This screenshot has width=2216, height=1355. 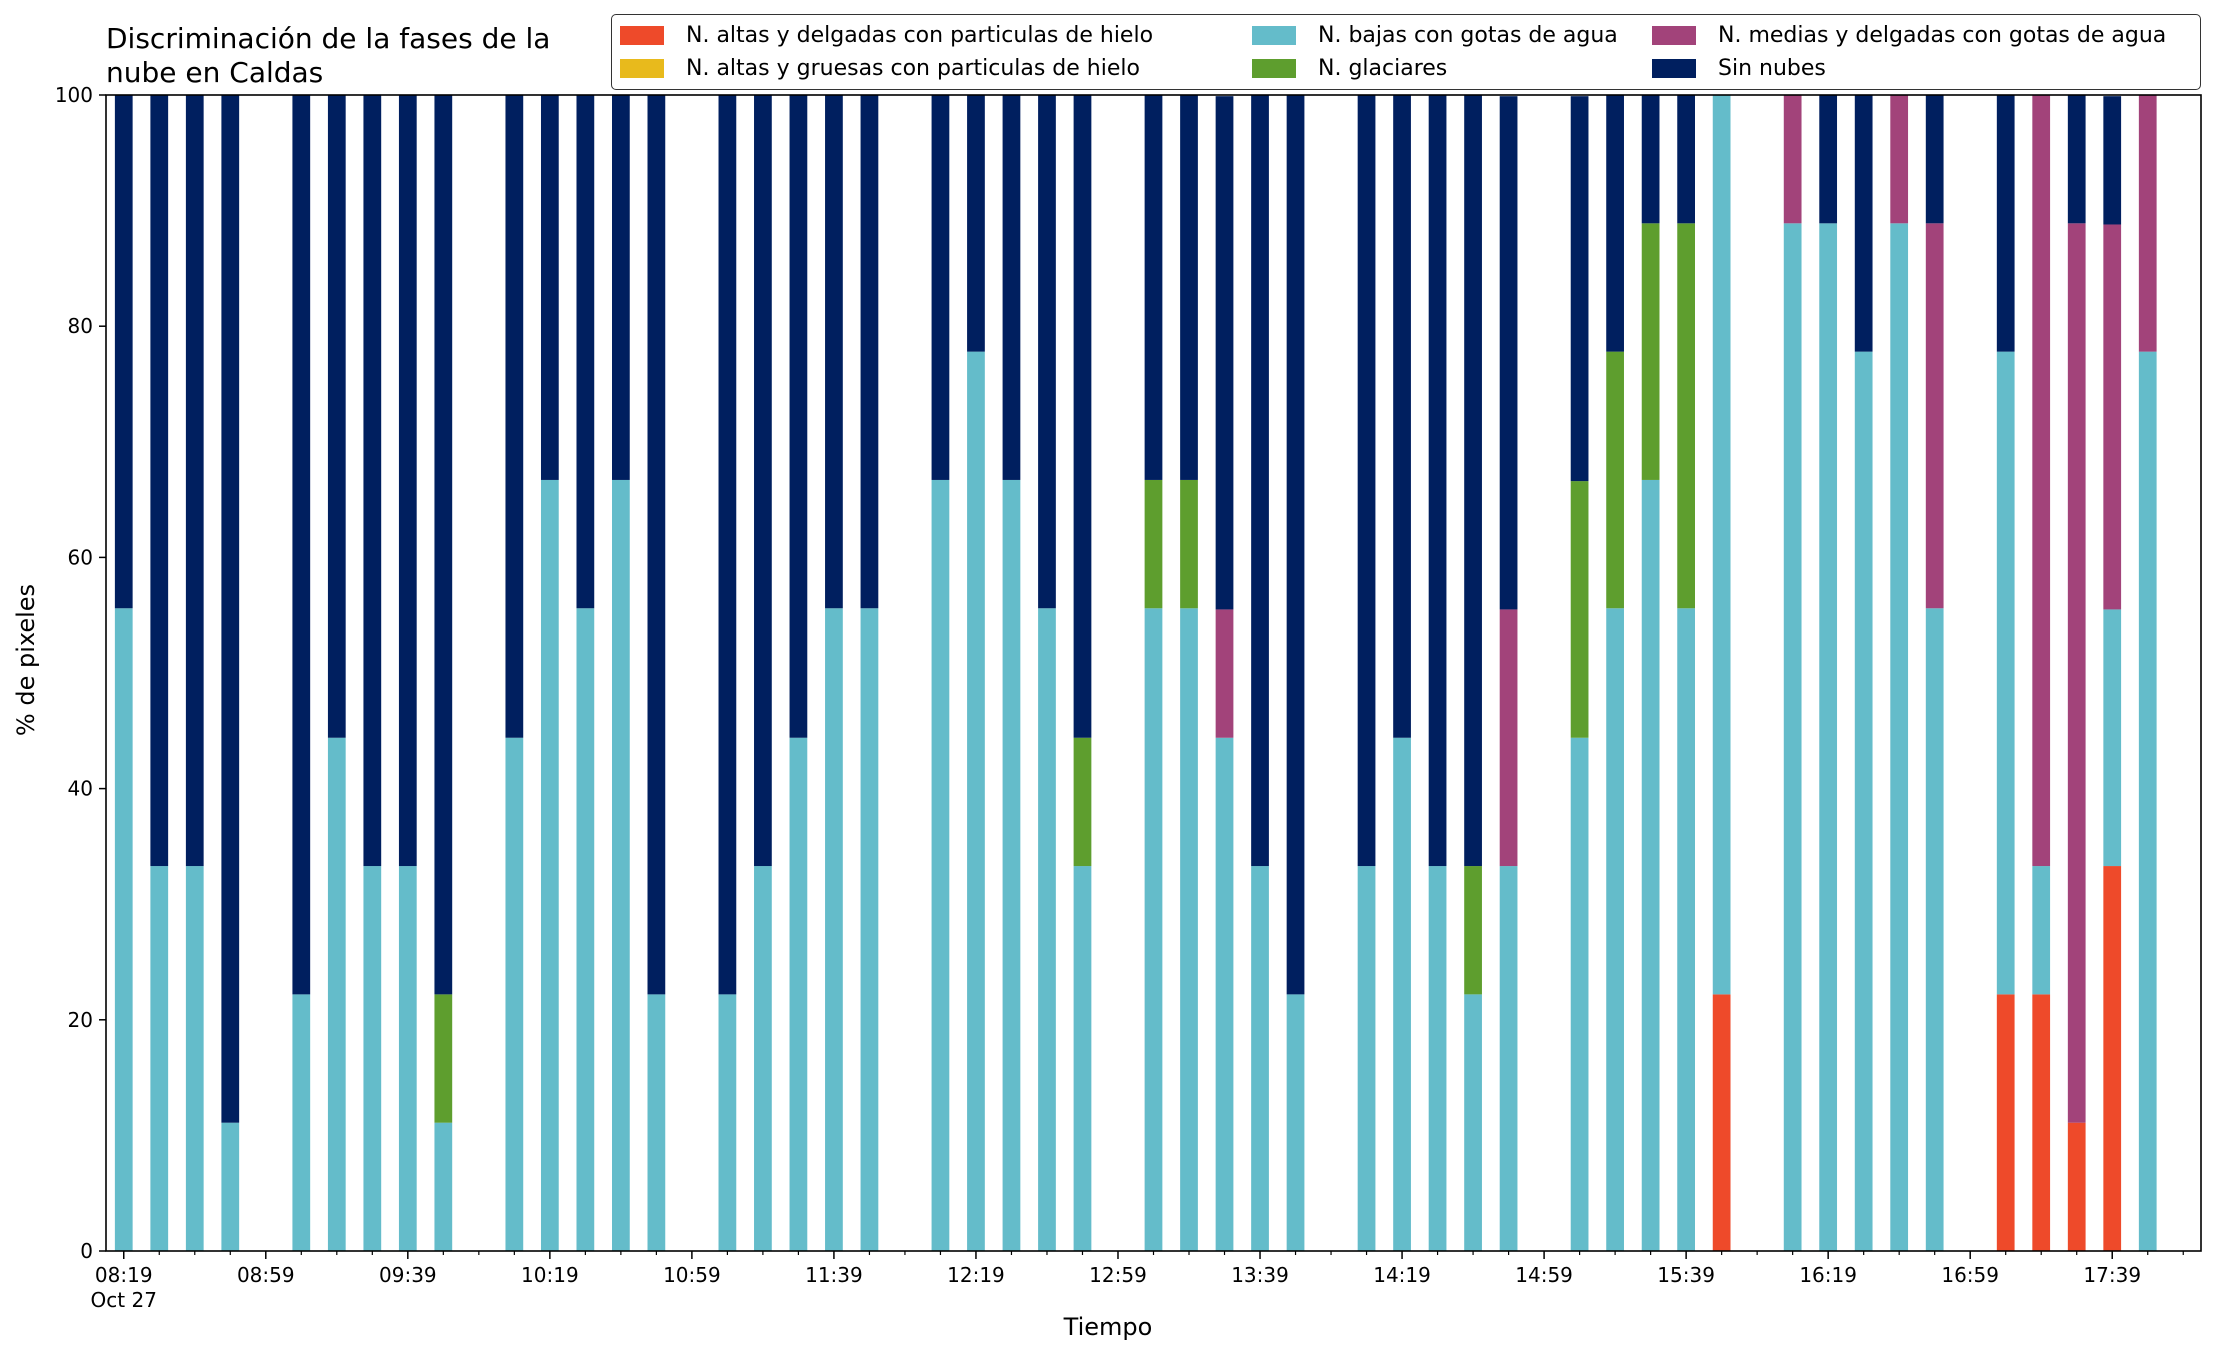 I want to click on legend-swatch-medias-delgadas, so click(x=1674, y=35).